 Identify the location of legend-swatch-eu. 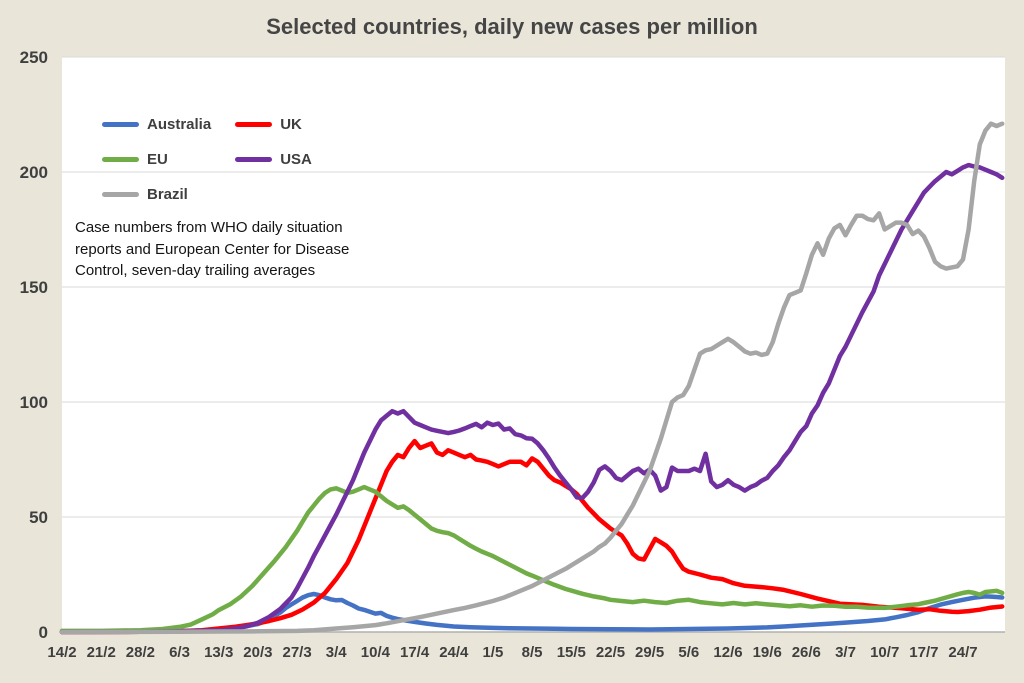
(120, 159).